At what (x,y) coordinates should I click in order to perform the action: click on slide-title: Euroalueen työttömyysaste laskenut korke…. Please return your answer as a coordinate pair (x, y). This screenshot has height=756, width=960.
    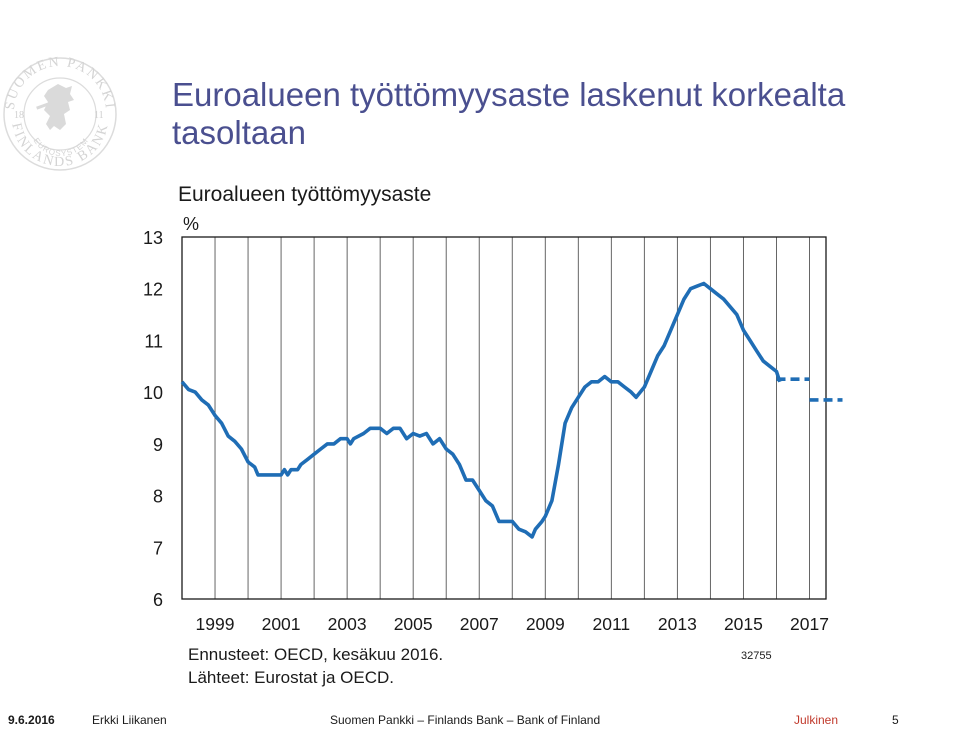
    Looking at the image, I should click on (509, 113).